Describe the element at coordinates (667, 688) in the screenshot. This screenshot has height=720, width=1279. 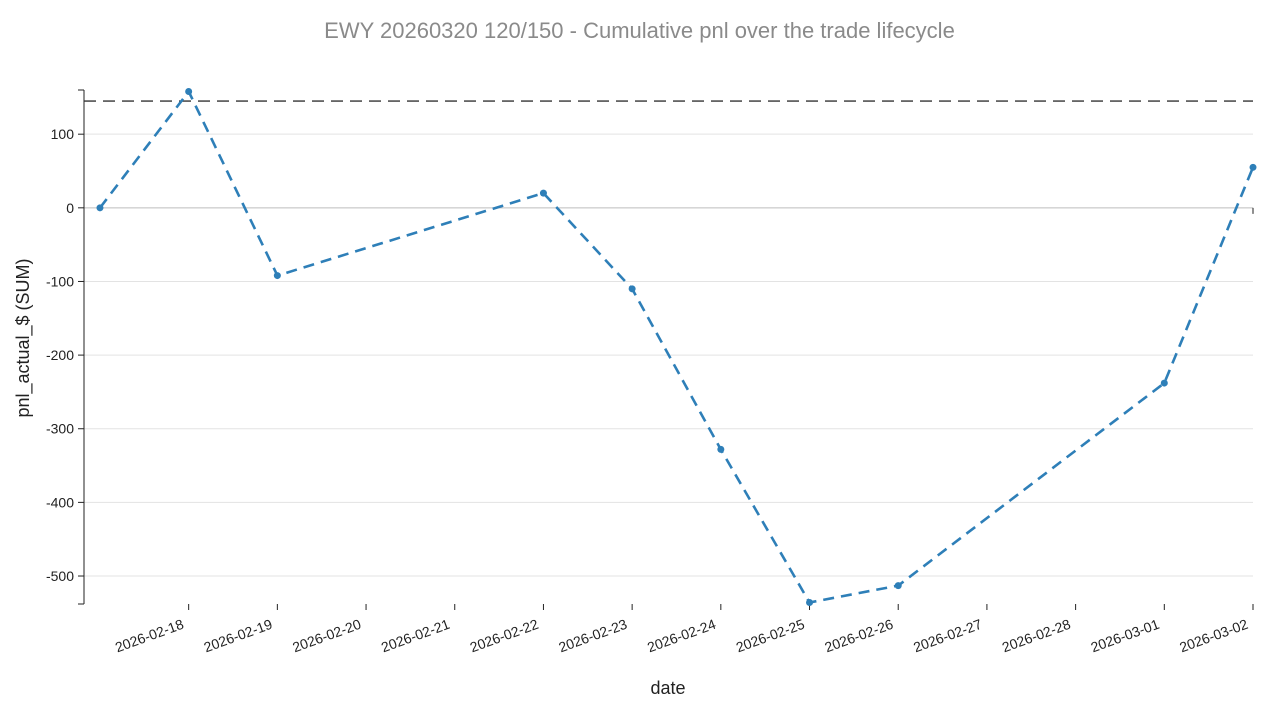
I see `x-axis-title: date` at that location.